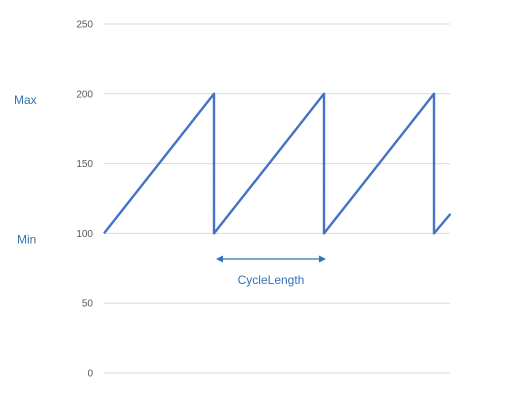  What do you see at coordinates (219, 259) in the screenshot?
I see `arrowhead-left` at bounding box center [219, 259].